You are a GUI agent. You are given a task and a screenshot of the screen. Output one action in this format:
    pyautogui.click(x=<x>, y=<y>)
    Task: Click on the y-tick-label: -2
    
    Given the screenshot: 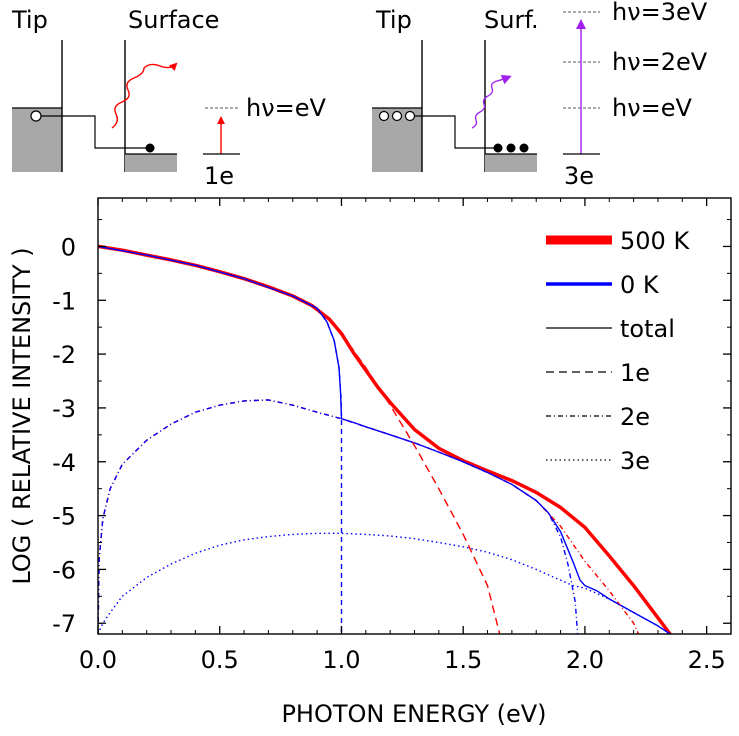 What is the action you would take?
    pyautogui.click(x=64, y=355)
    